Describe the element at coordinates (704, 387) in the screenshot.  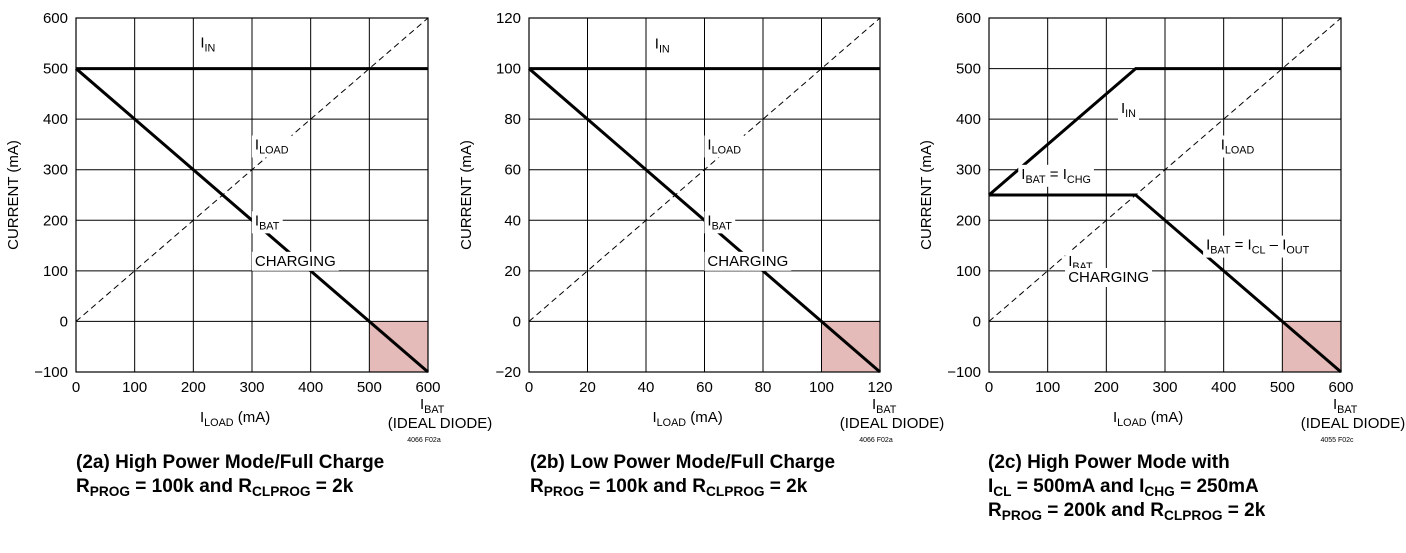
I see `x-tick-label: 60` at that location.